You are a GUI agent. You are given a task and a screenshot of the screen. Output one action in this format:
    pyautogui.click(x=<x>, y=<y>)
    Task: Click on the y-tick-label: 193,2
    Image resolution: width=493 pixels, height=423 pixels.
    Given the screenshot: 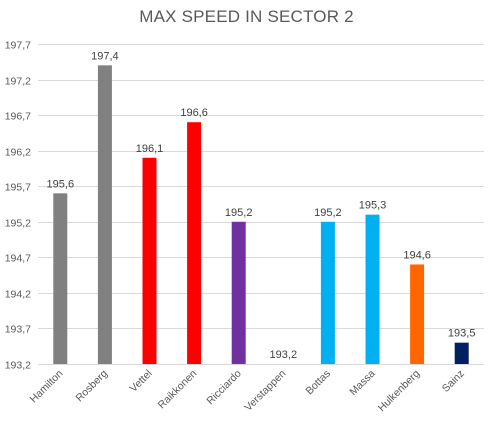 What is the action you would take?
    pyautogui.click(x=18, y=366)
    